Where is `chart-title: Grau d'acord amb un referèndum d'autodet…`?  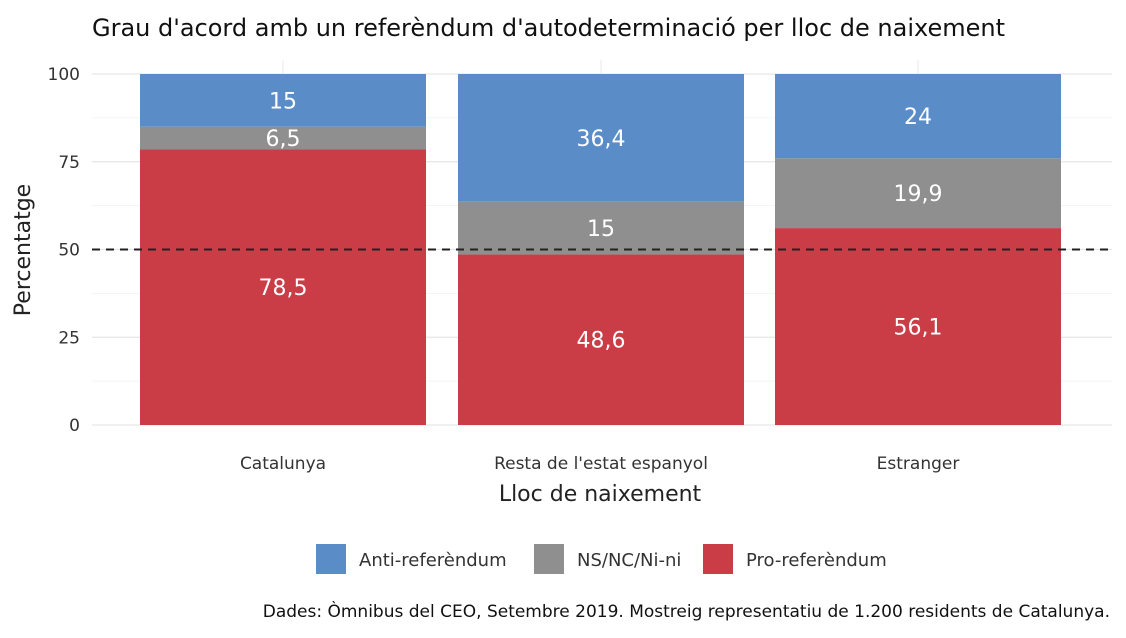
chart-title: Grau d'acord amb un referèndum d'autodet… is located at coordinates (548, 28).